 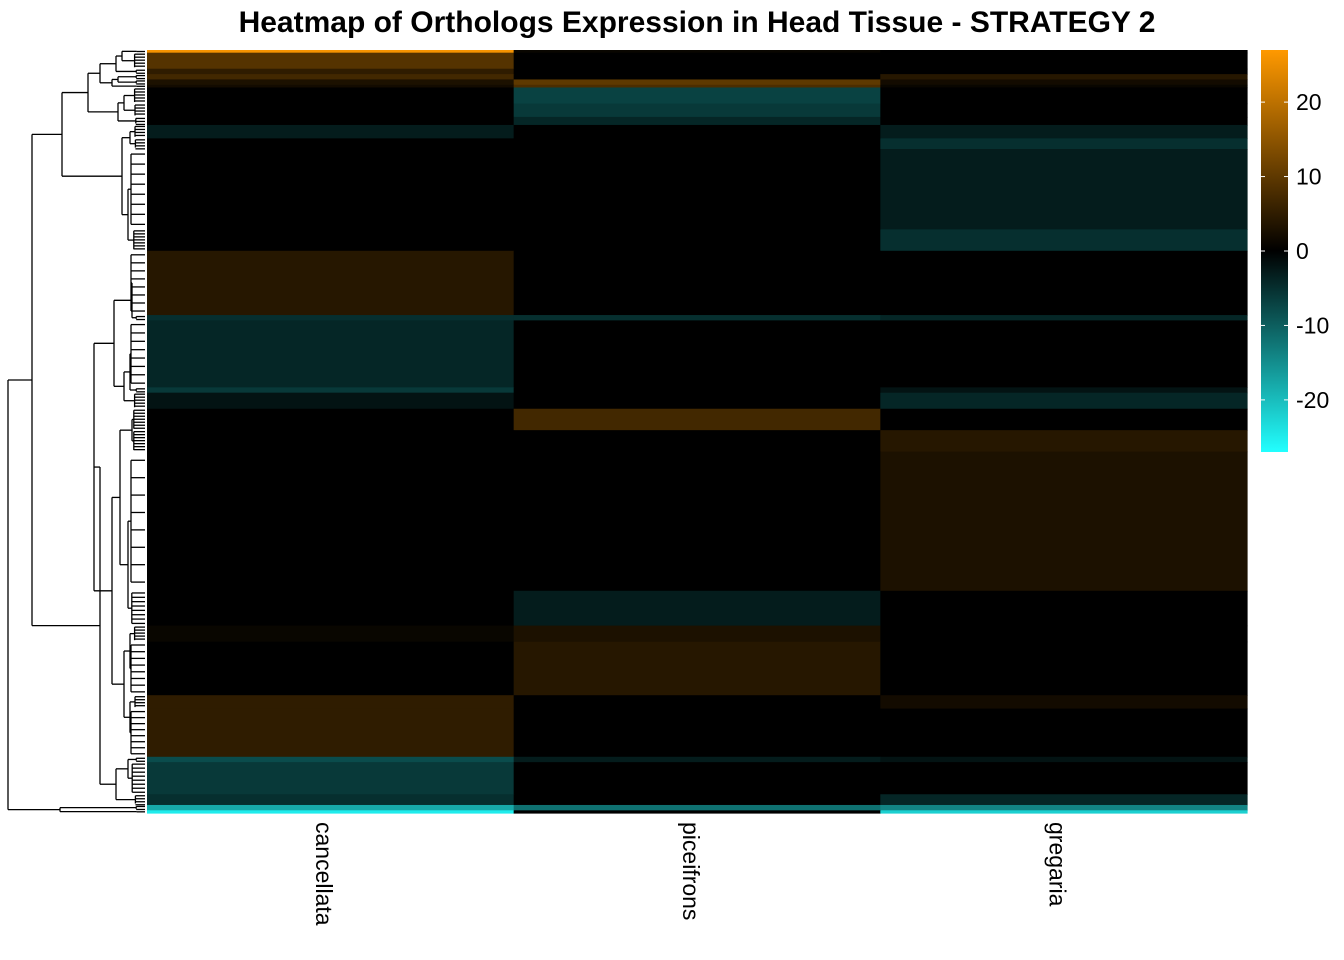 I want to click on column-labels: cancellata piceifrons gregaria, so click(x=690, y=874).